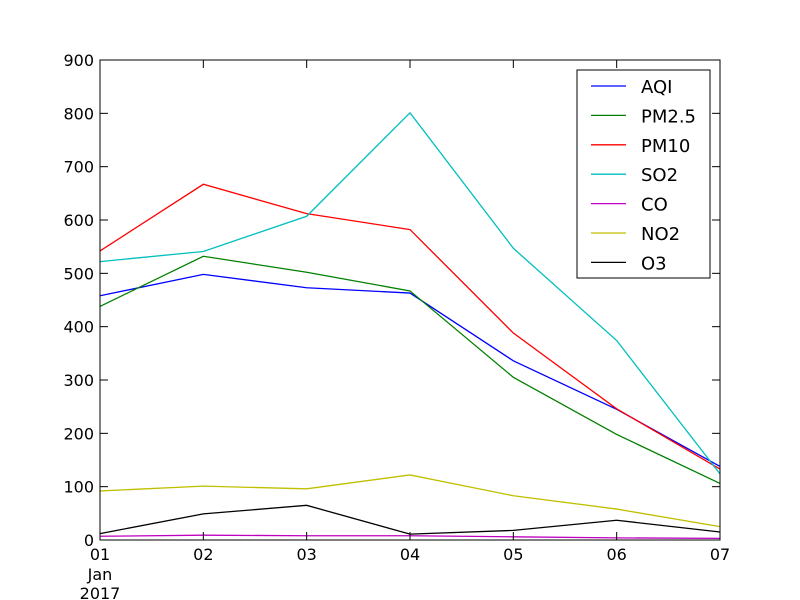 The height and width of the screenshot is (600, 800). I want to click on y-tick-label: 300, so click(78, 380).